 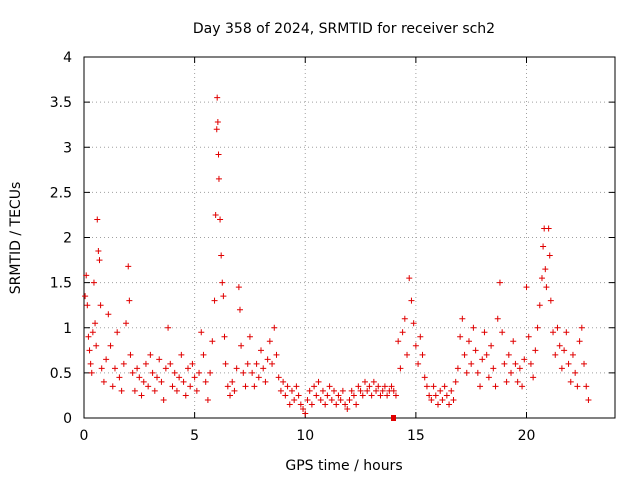 What do you see at coordinates (416, 436) in the screenshot?
I see `x-tick-label: 15` at bounding box center [416, 436].